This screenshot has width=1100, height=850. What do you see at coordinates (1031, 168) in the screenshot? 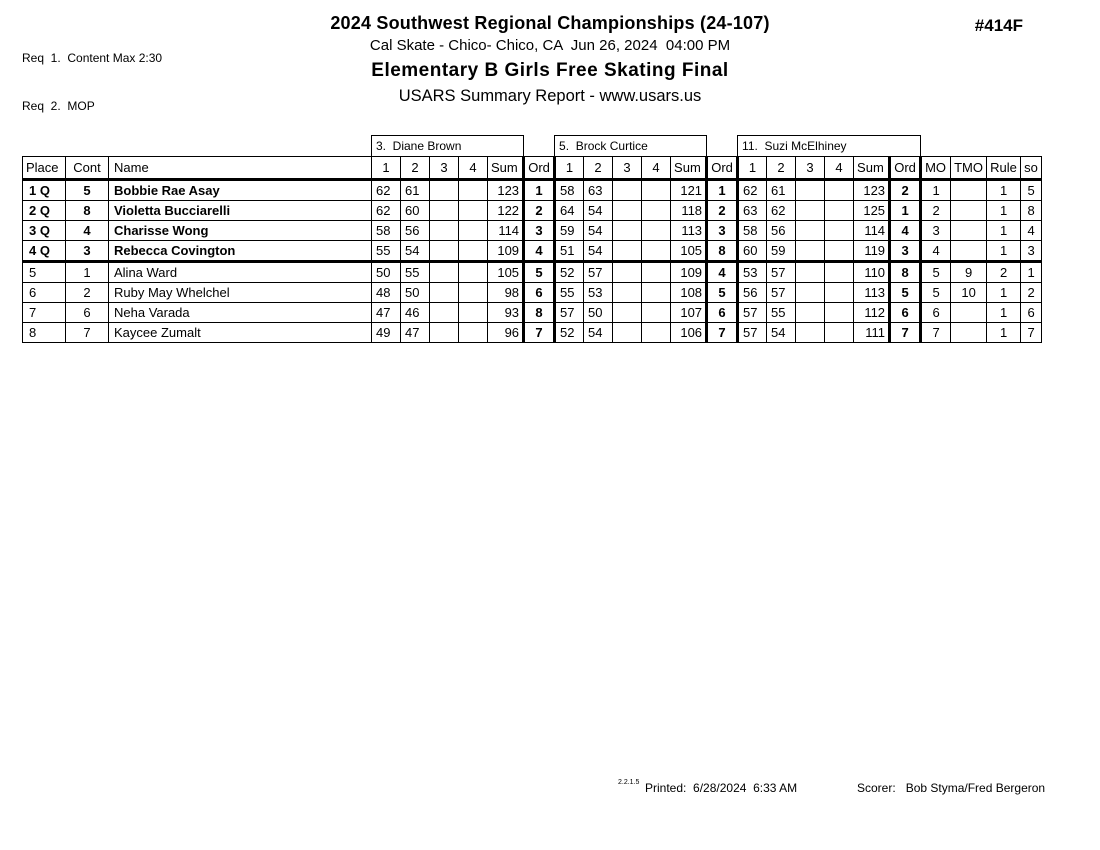
I see `col-header-so: so` at bounding box center [1031, 168].